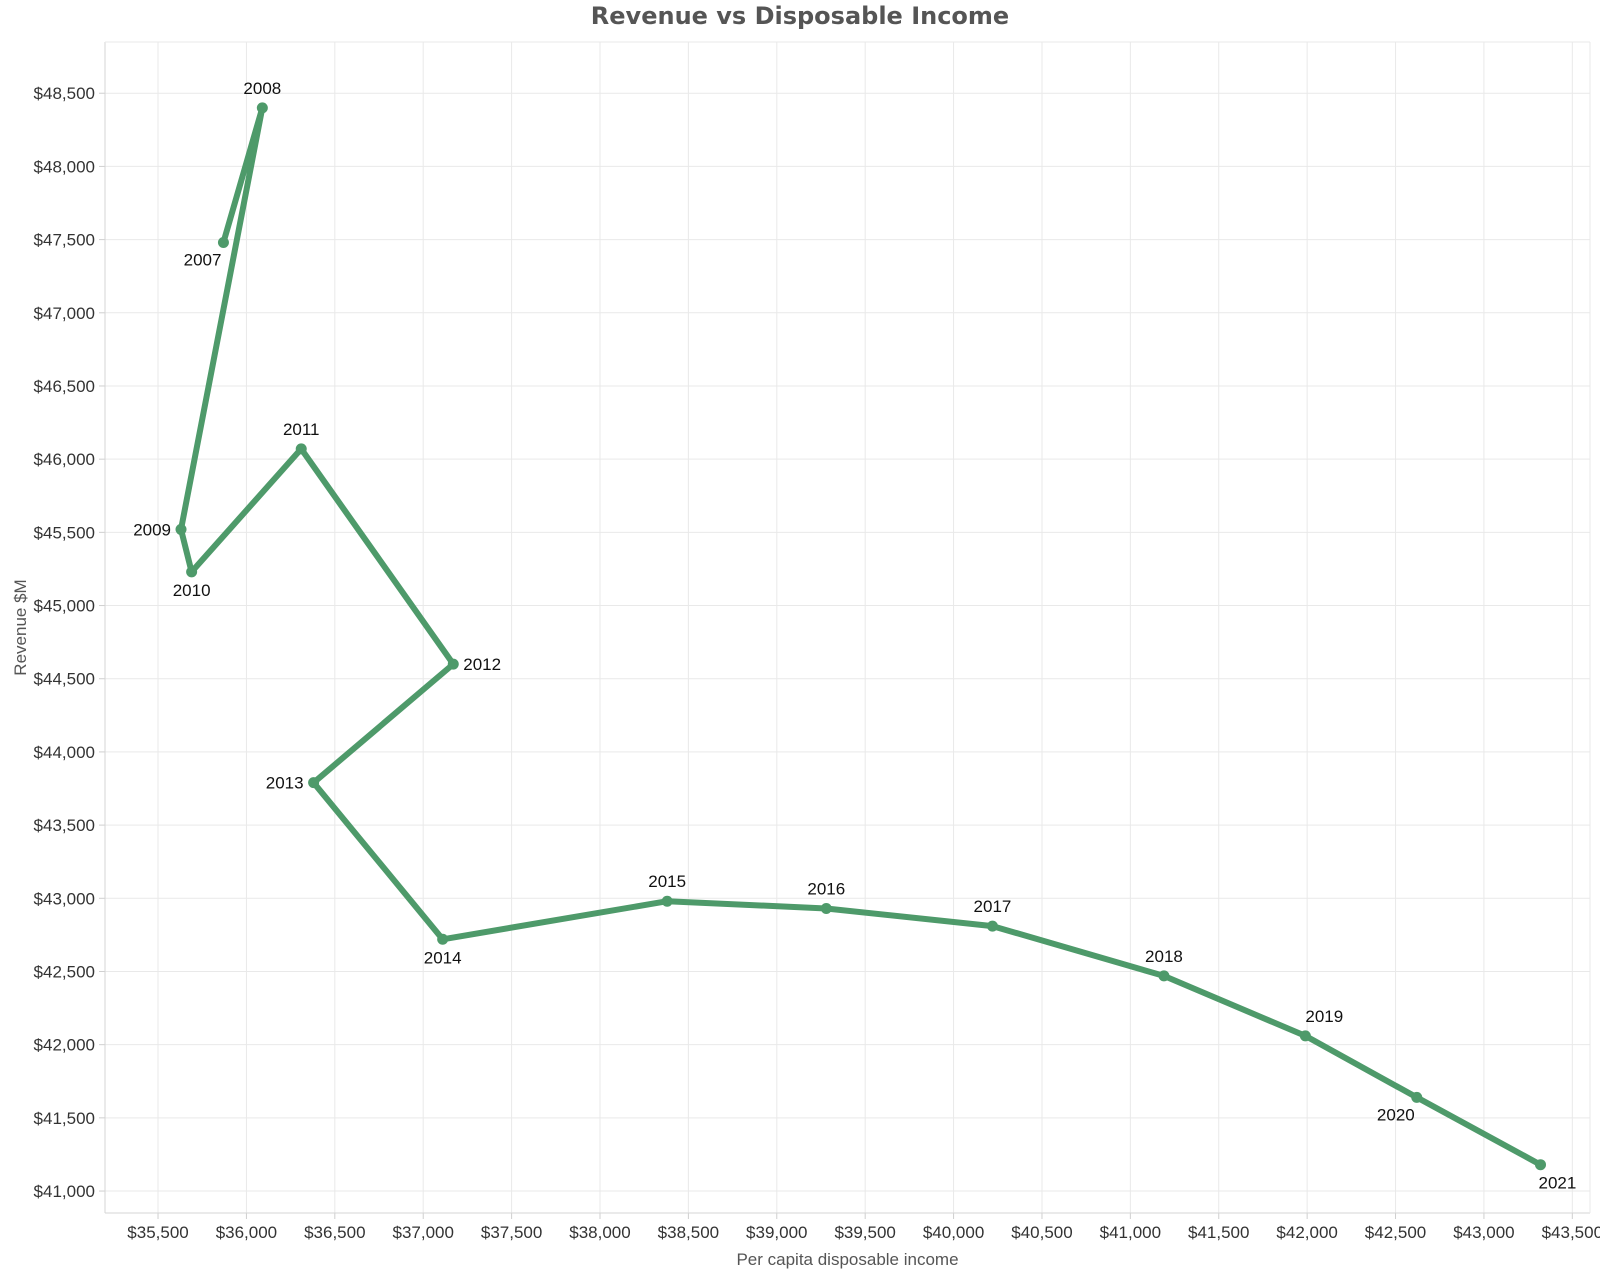  I want to click on data-point-label: 2010, so click(192, 590).